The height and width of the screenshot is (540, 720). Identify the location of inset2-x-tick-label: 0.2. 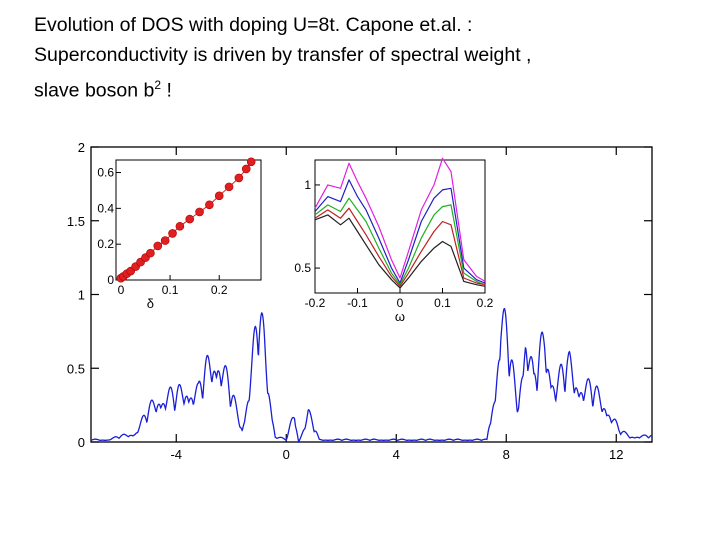
(485, 303).